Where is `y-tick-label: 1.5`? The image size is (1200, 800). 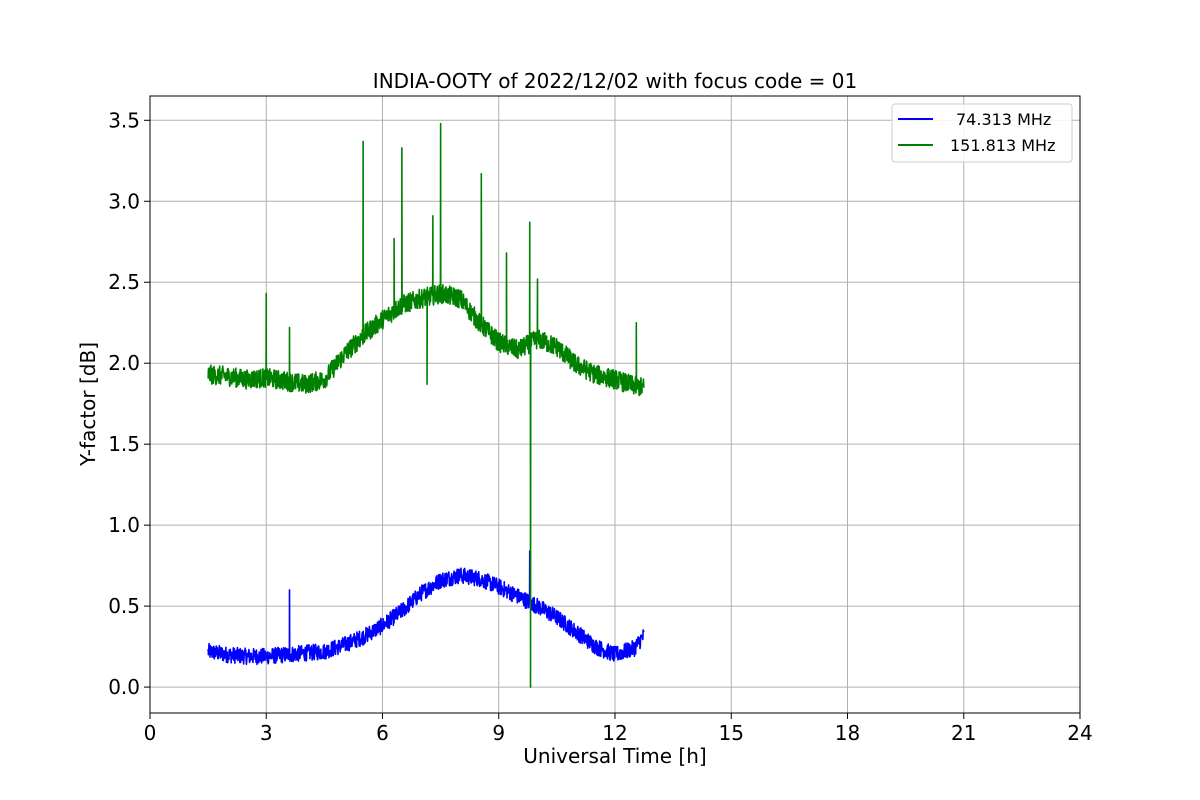
y-tick-label: 1.5 is located at coordinates (124, 444).